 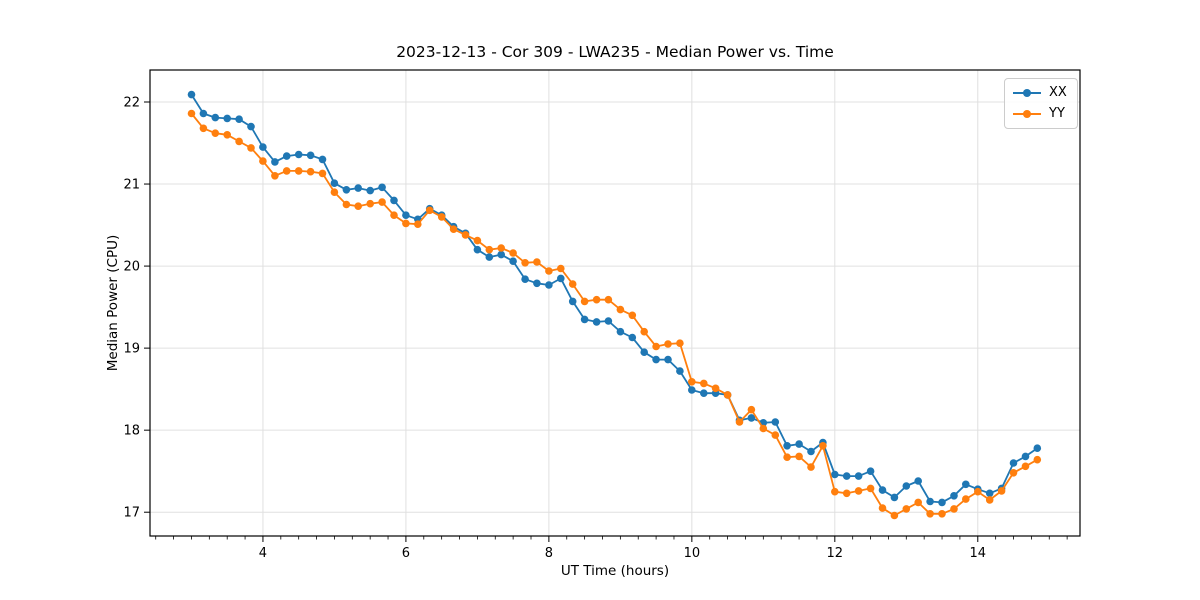 I want to click on x-tick-label: 4, so click(x=263, y=553).